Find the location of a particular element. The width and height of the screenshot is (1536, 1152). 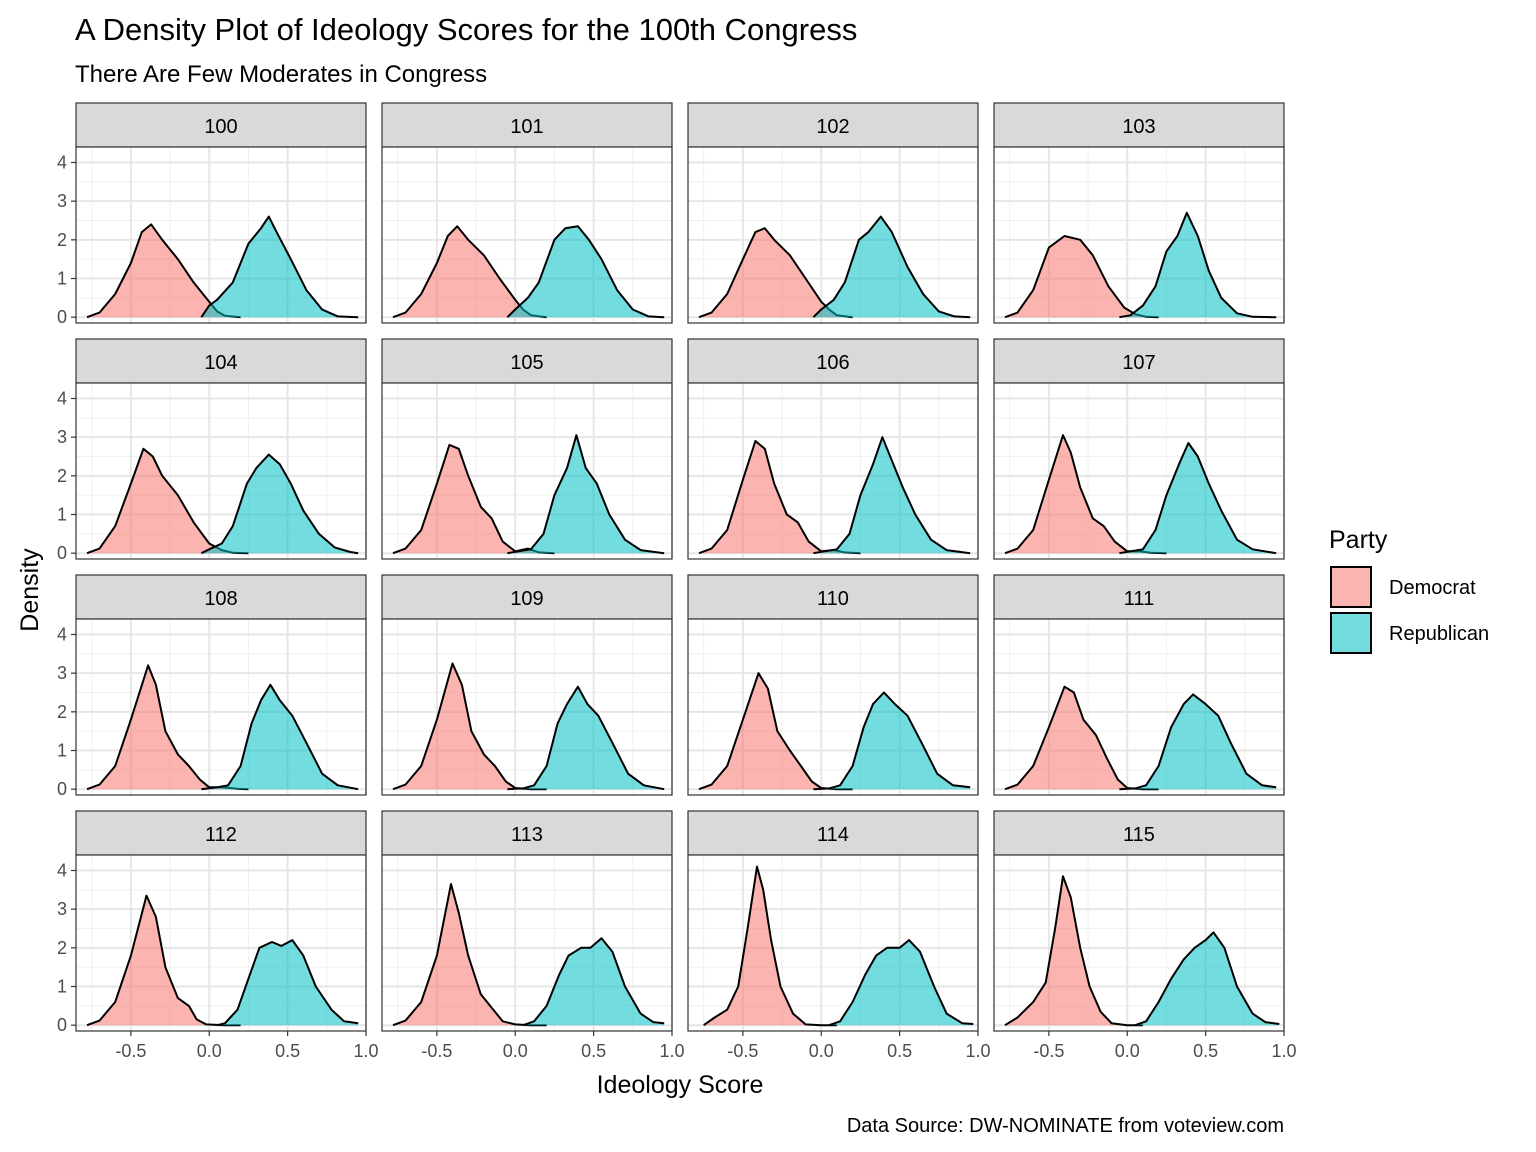

y-axis-label: Density is located at coordinates (30, 590).